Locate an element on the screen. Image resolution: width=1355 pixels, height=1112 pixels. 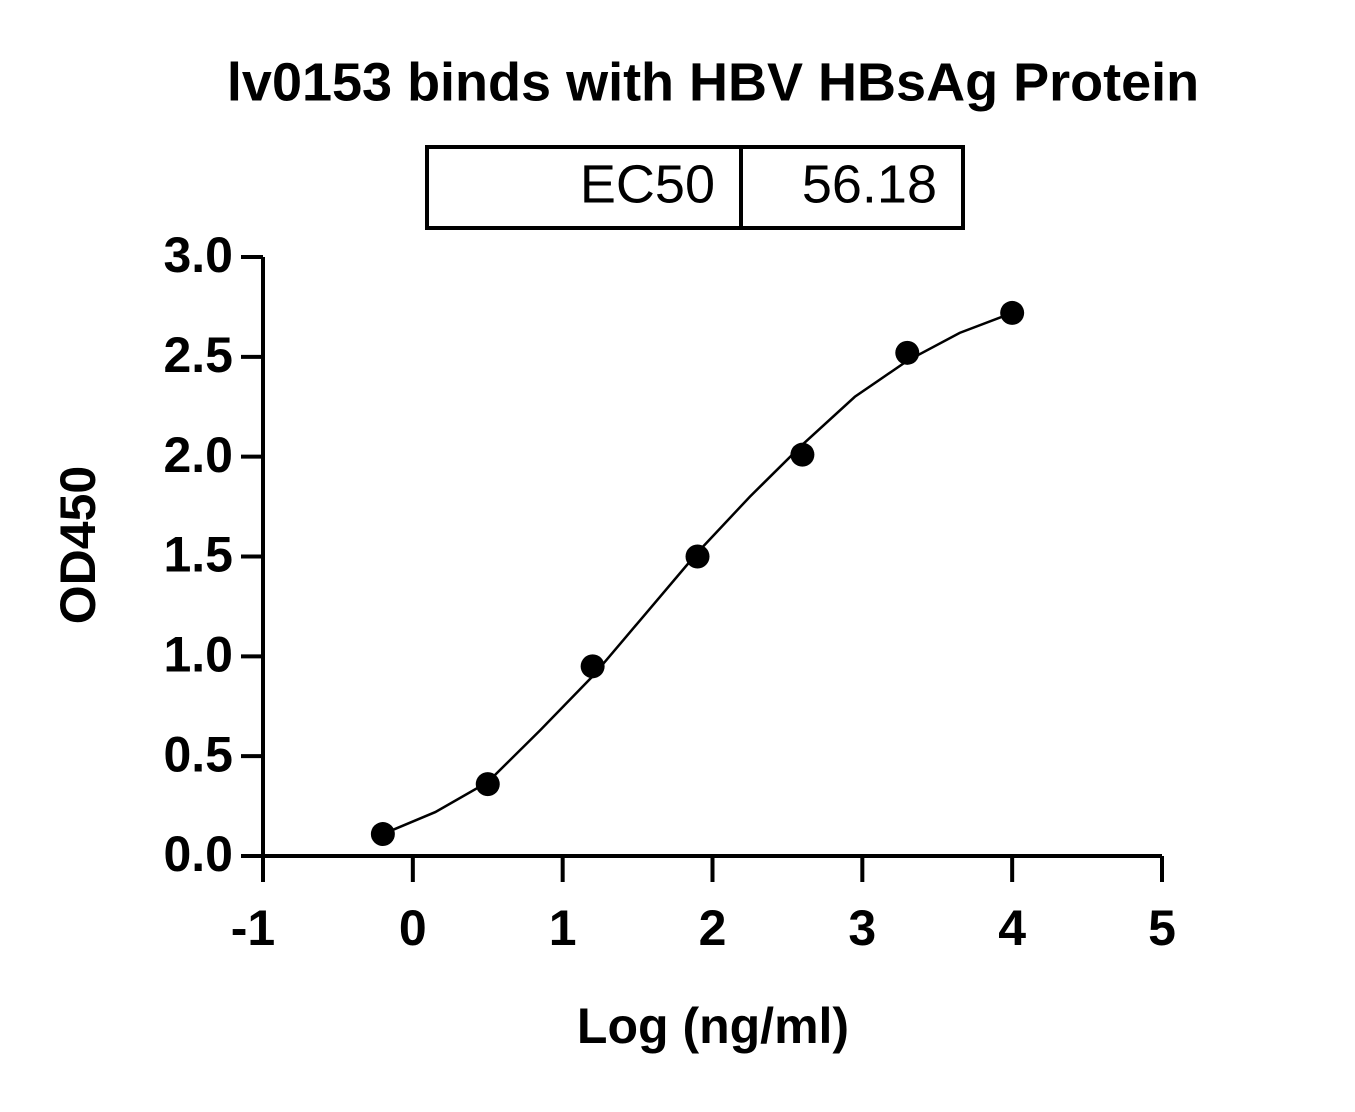
ec50-box is located at coordinates (695, 187).